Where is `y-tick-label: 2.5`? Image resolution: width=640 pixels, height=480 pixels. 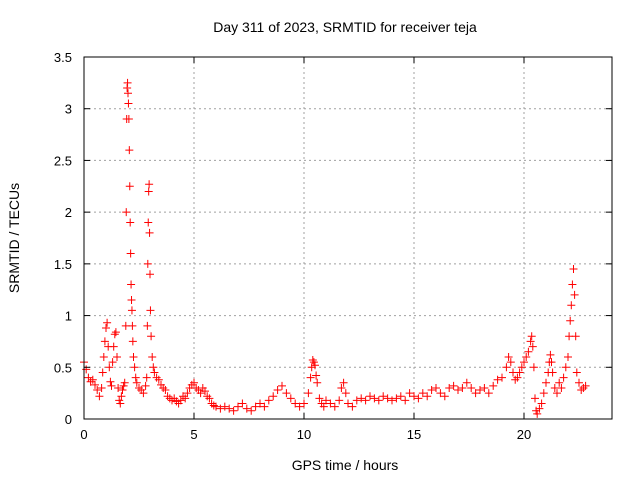 y-tick-label: 2.5 is located at coordinates (63, 160).